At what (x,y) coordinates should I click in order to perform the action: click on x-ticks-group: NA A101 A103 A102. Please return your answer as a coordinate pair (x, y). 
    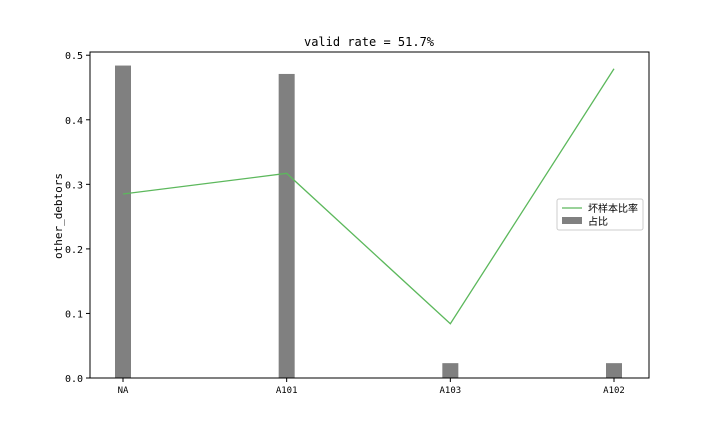
    Looking at the image, I should click on (371, 387).